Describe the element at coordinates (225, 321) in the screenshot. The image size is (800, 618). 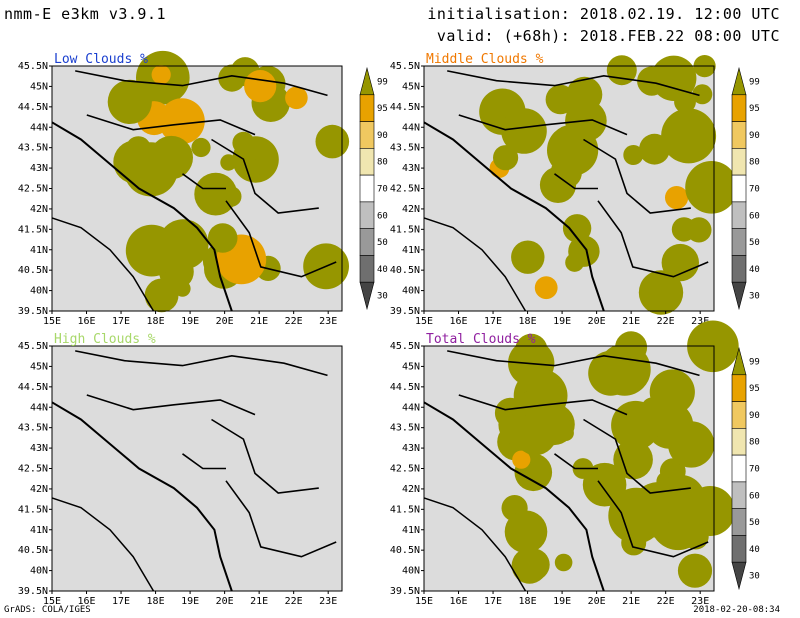
I see `low-xtick-label: 20E` at that location.